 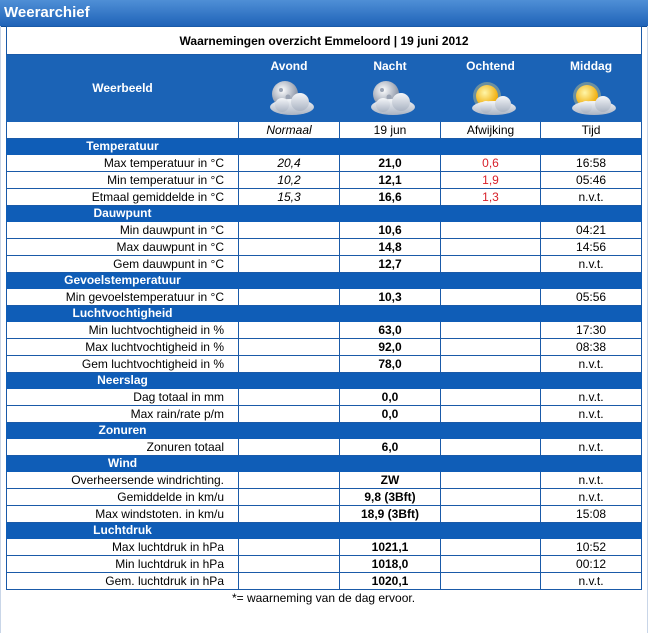 I want to click on row-label: Max windstoten. in km/u, so click(x=122, y=514).